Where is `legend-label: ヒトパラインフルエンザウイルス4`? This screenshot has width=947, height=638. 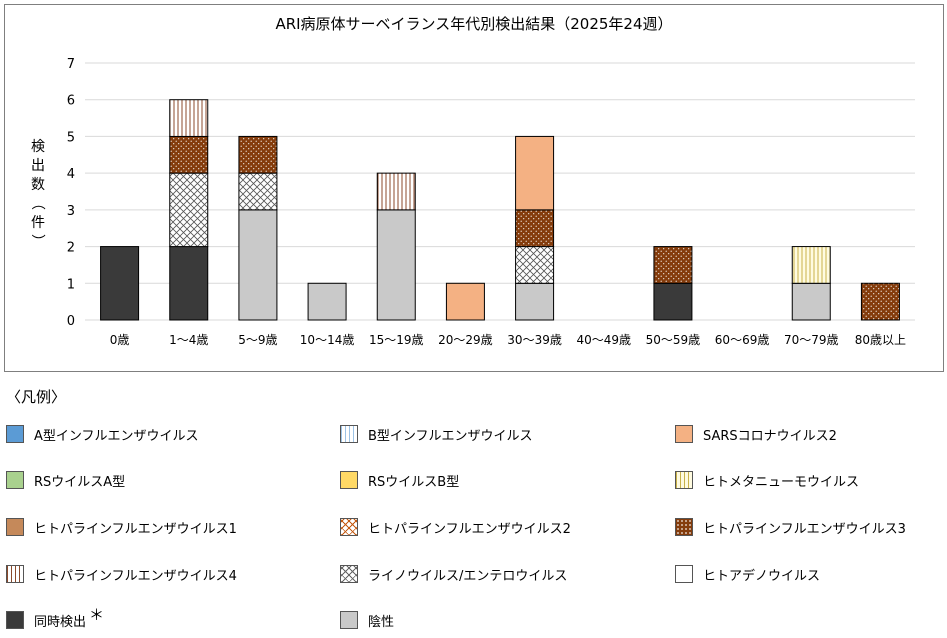
legend-label: ヒトパラインフルエンザウイルス4 is located at coordinates (135, 576).